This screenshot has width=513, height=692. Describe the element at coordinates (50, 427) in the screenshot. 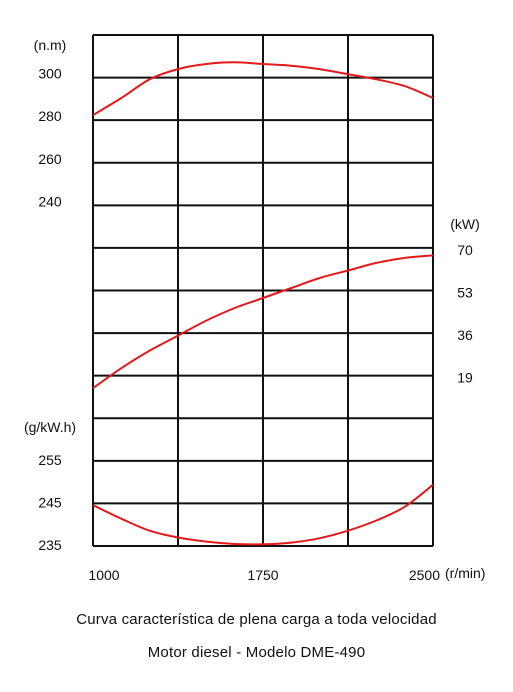

I see `fuel-unit-label: (g/kW.h)` at that location.